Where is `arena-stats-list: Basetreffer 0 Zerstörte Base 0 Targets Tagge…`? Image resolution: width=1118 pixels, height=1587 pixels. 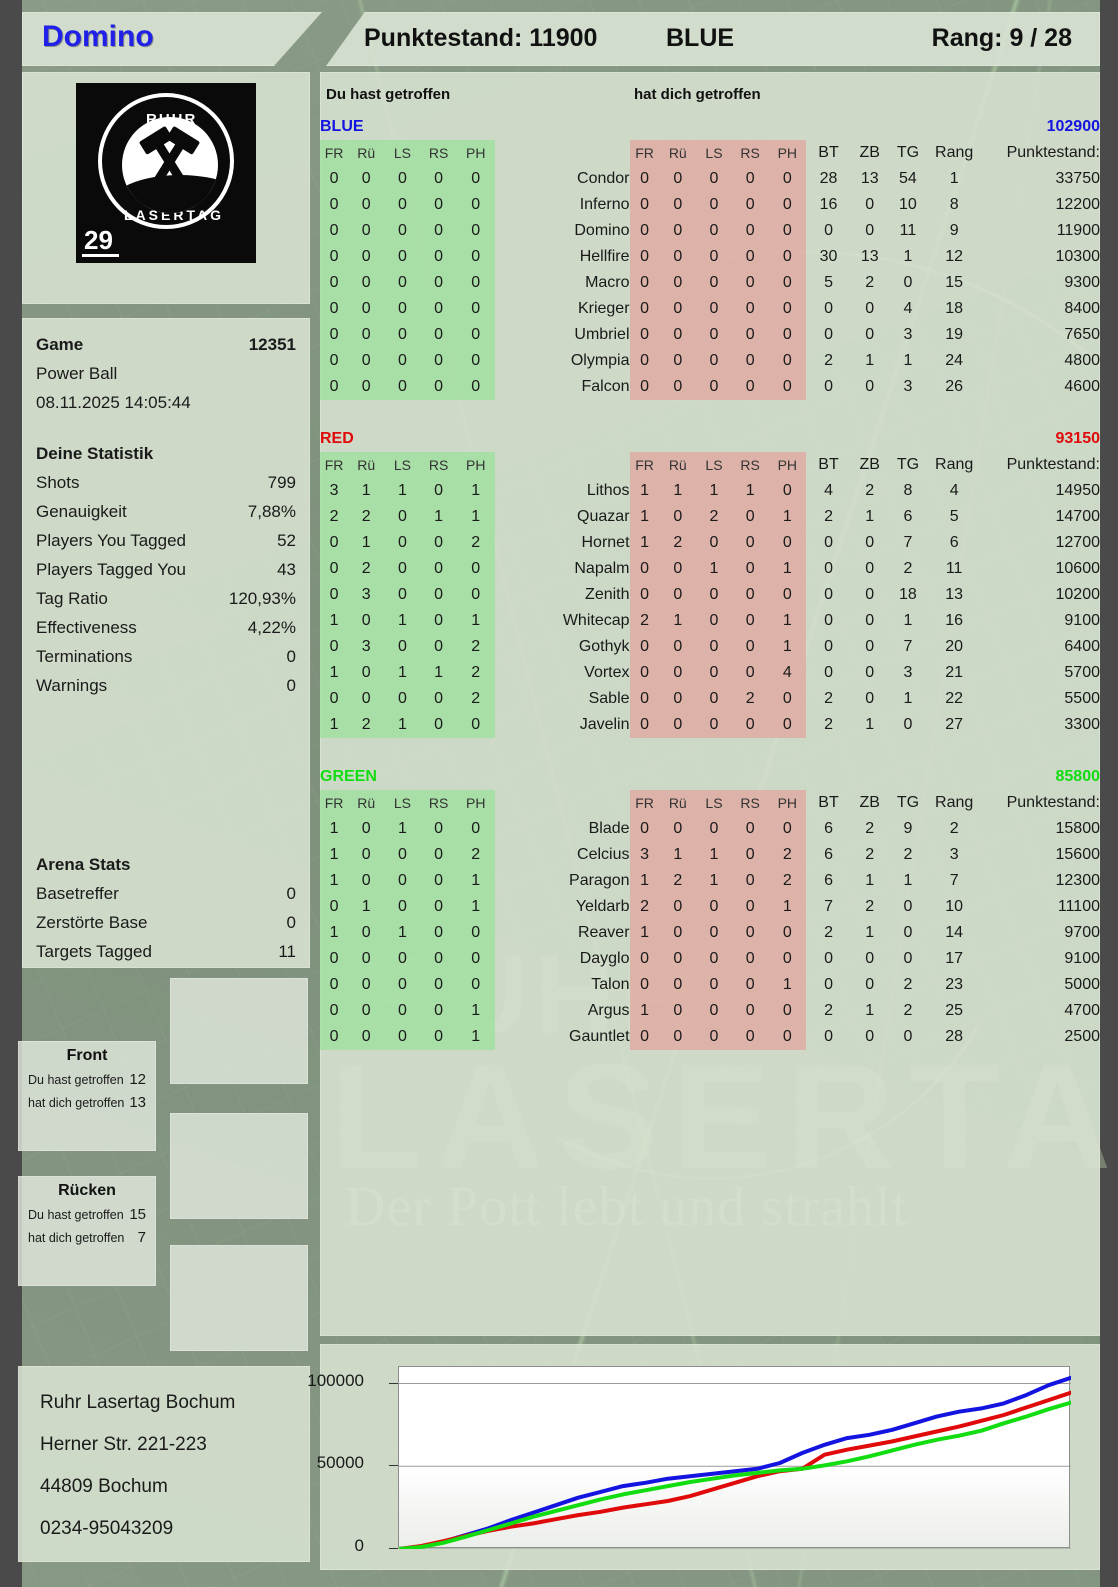 arena-stats-list: Basetreffer 0 Zerstörte Base 0 Targets Tagge… is located at coordinates (166, 922).